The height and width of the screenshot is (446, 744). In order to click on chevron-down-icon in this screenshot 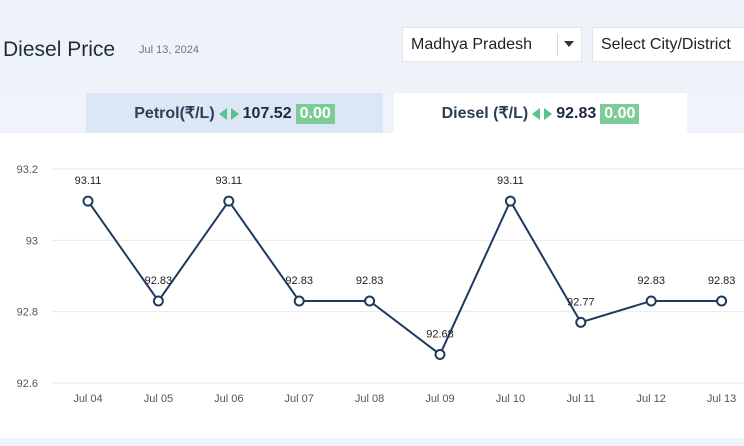, I will do `click(569, 44)`.